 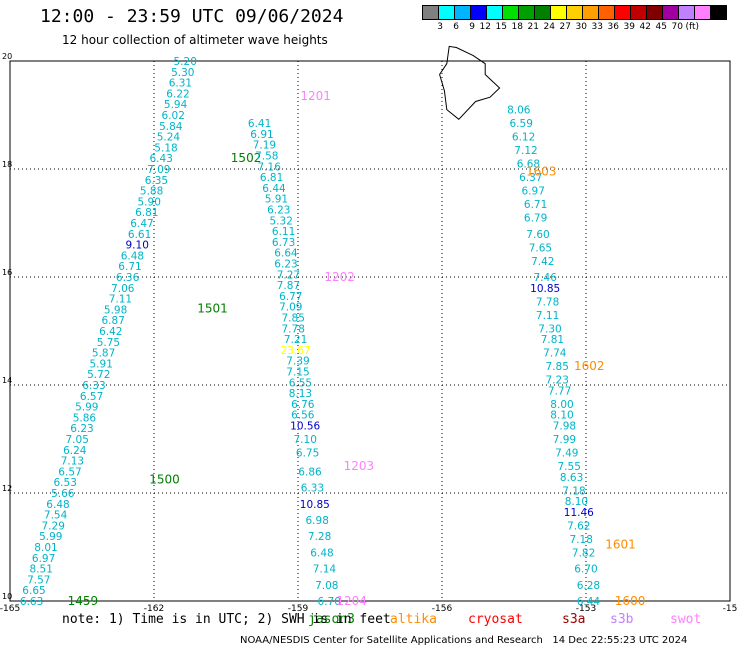 What do you see at coordinates (718, 12) in the screenshot?
I see `color-scale-swatch` at bounding box center [718, 12].